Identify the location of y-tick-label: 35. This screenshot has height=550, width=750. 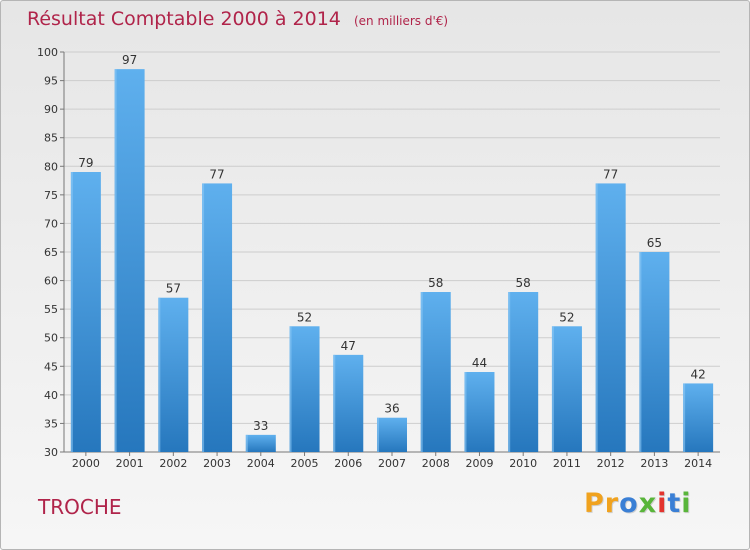
(51, 423).